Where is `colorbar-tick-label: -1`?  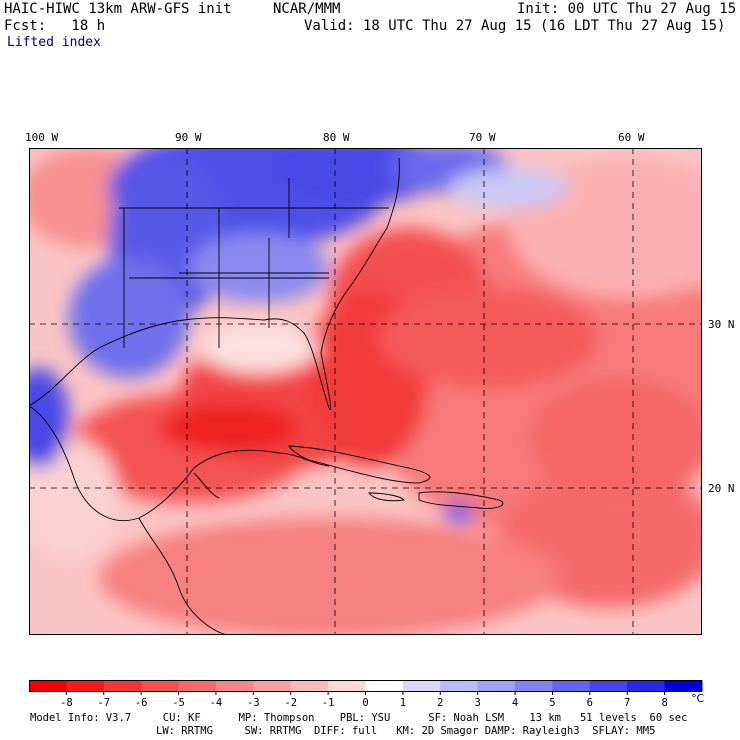 colorbar-tick-label: -1 is located at coordinates (328, 703).